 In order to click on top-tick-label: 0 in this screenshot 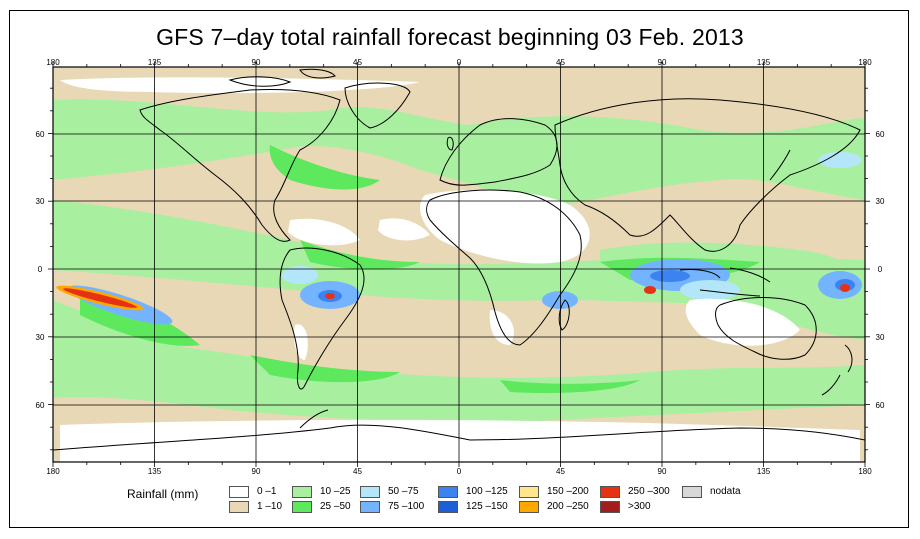, I will do `click(459, 62)`.